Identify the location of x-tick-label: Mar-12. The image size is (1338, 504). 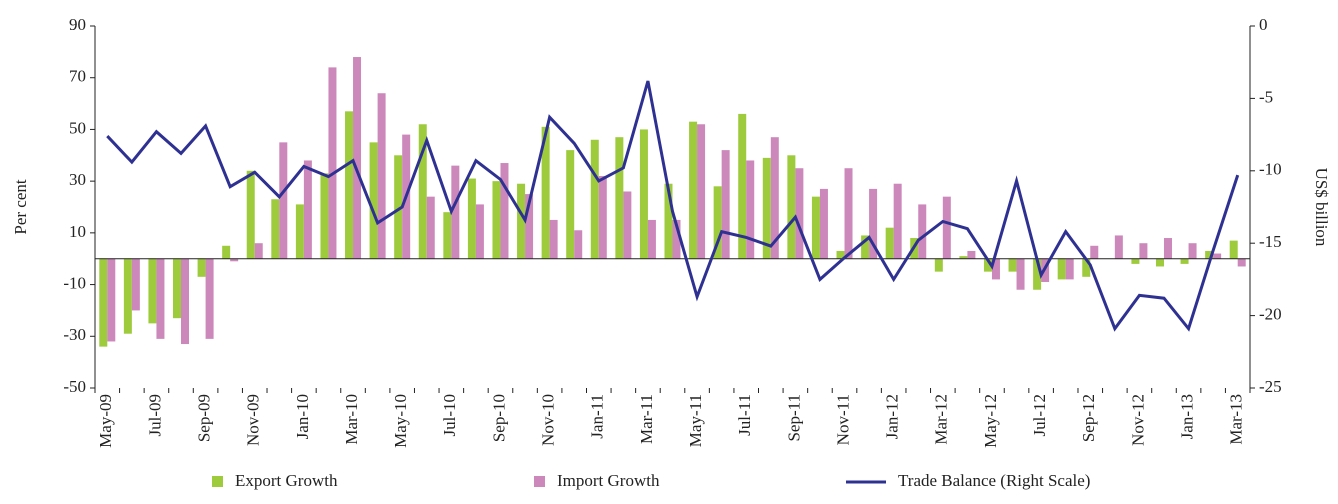
(941, 419).